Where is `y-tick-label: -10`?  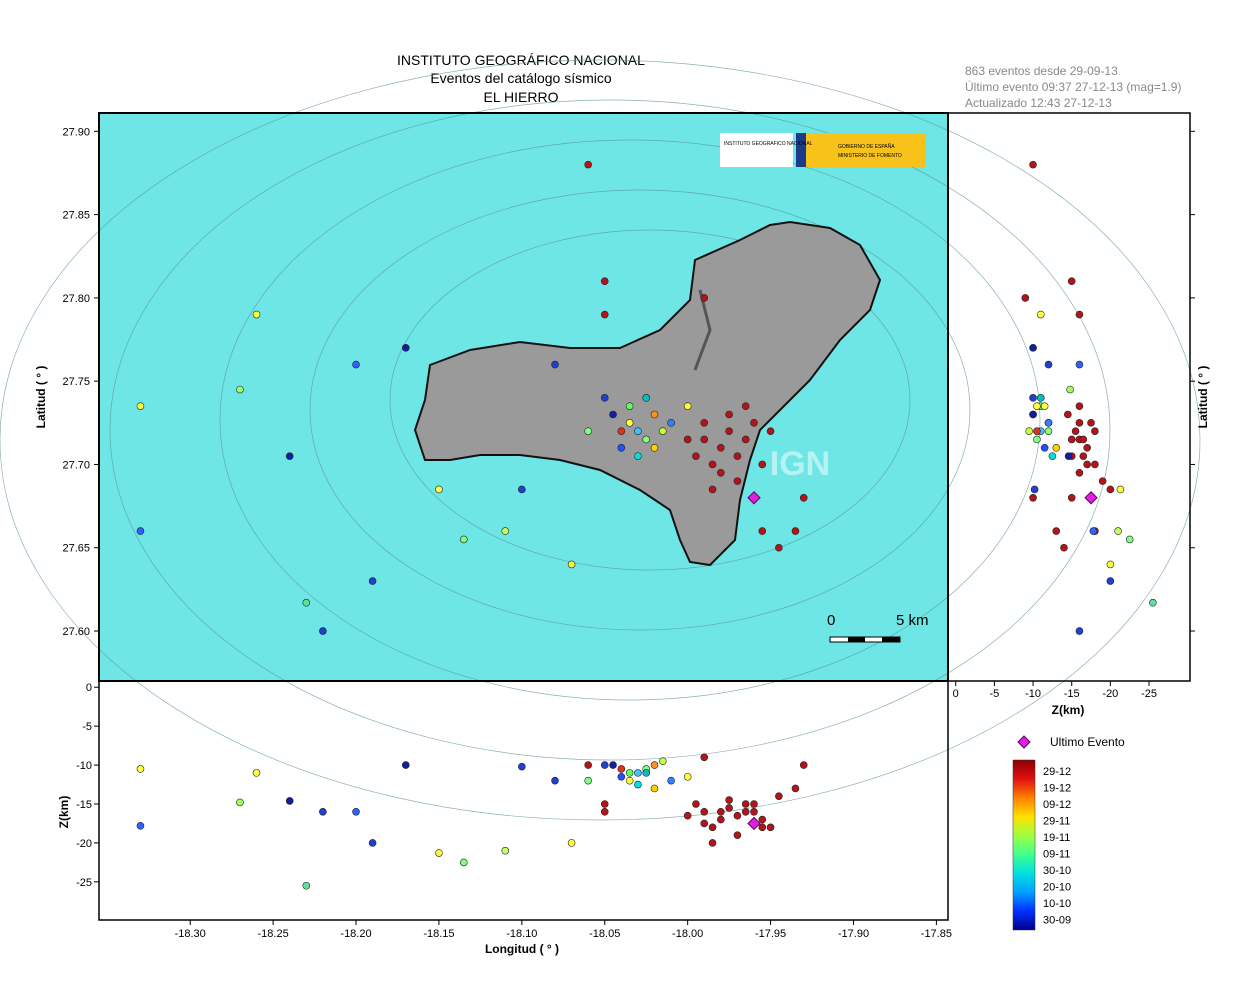 y-tick-label: -10 is located at coordinates (84, 766).